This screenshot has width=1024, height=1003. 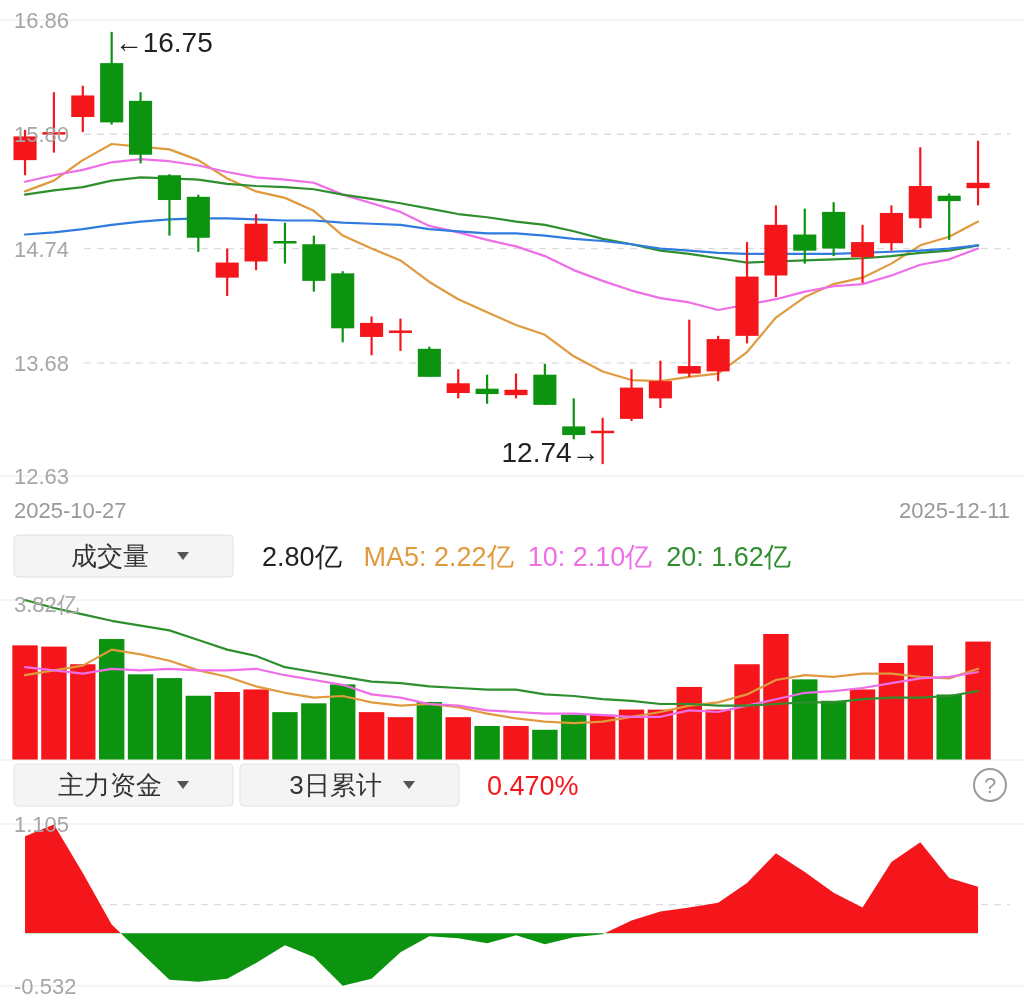 What do you see at coordinates (42, 824) in the screenshot?
I see `y-tick-label: 1.105` at bounding box center [42, 824].